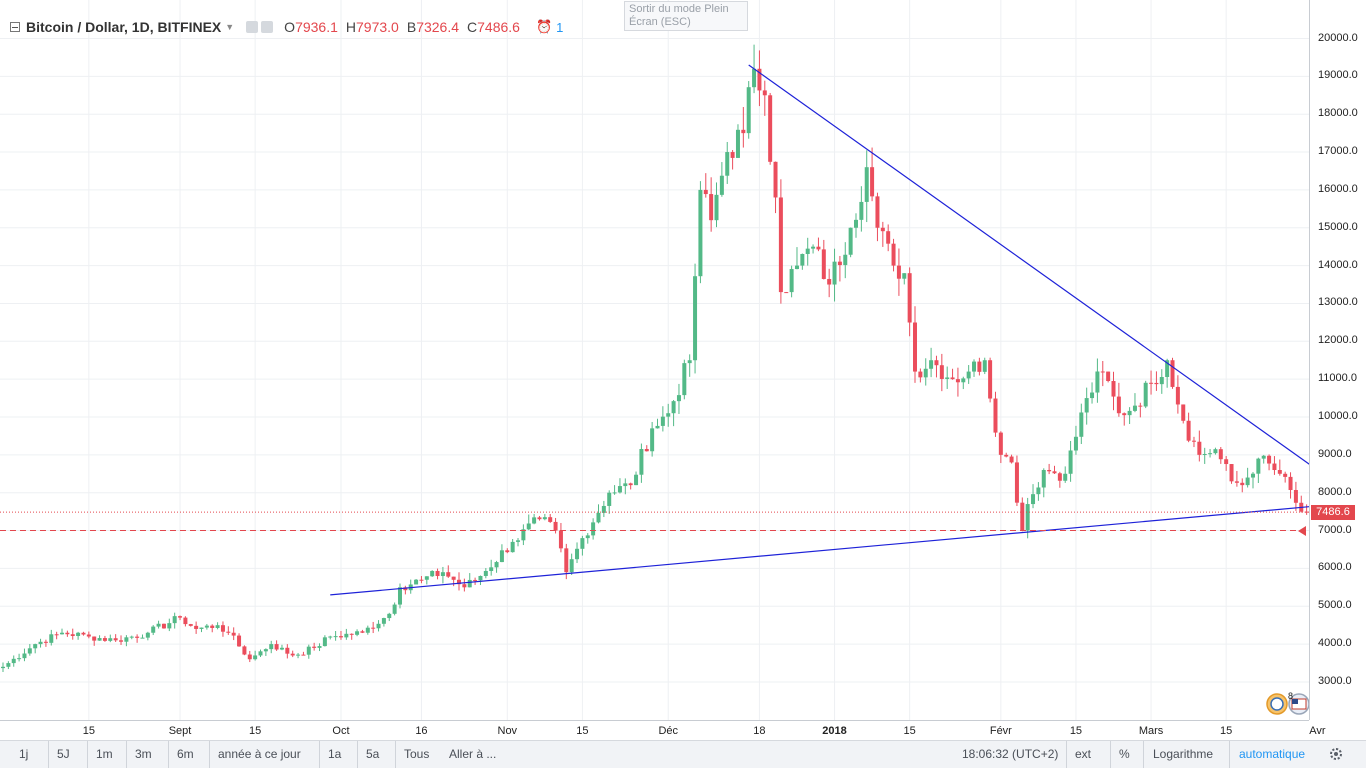  I want to click on percent-scale-toggle: %, so click(1120, 754).